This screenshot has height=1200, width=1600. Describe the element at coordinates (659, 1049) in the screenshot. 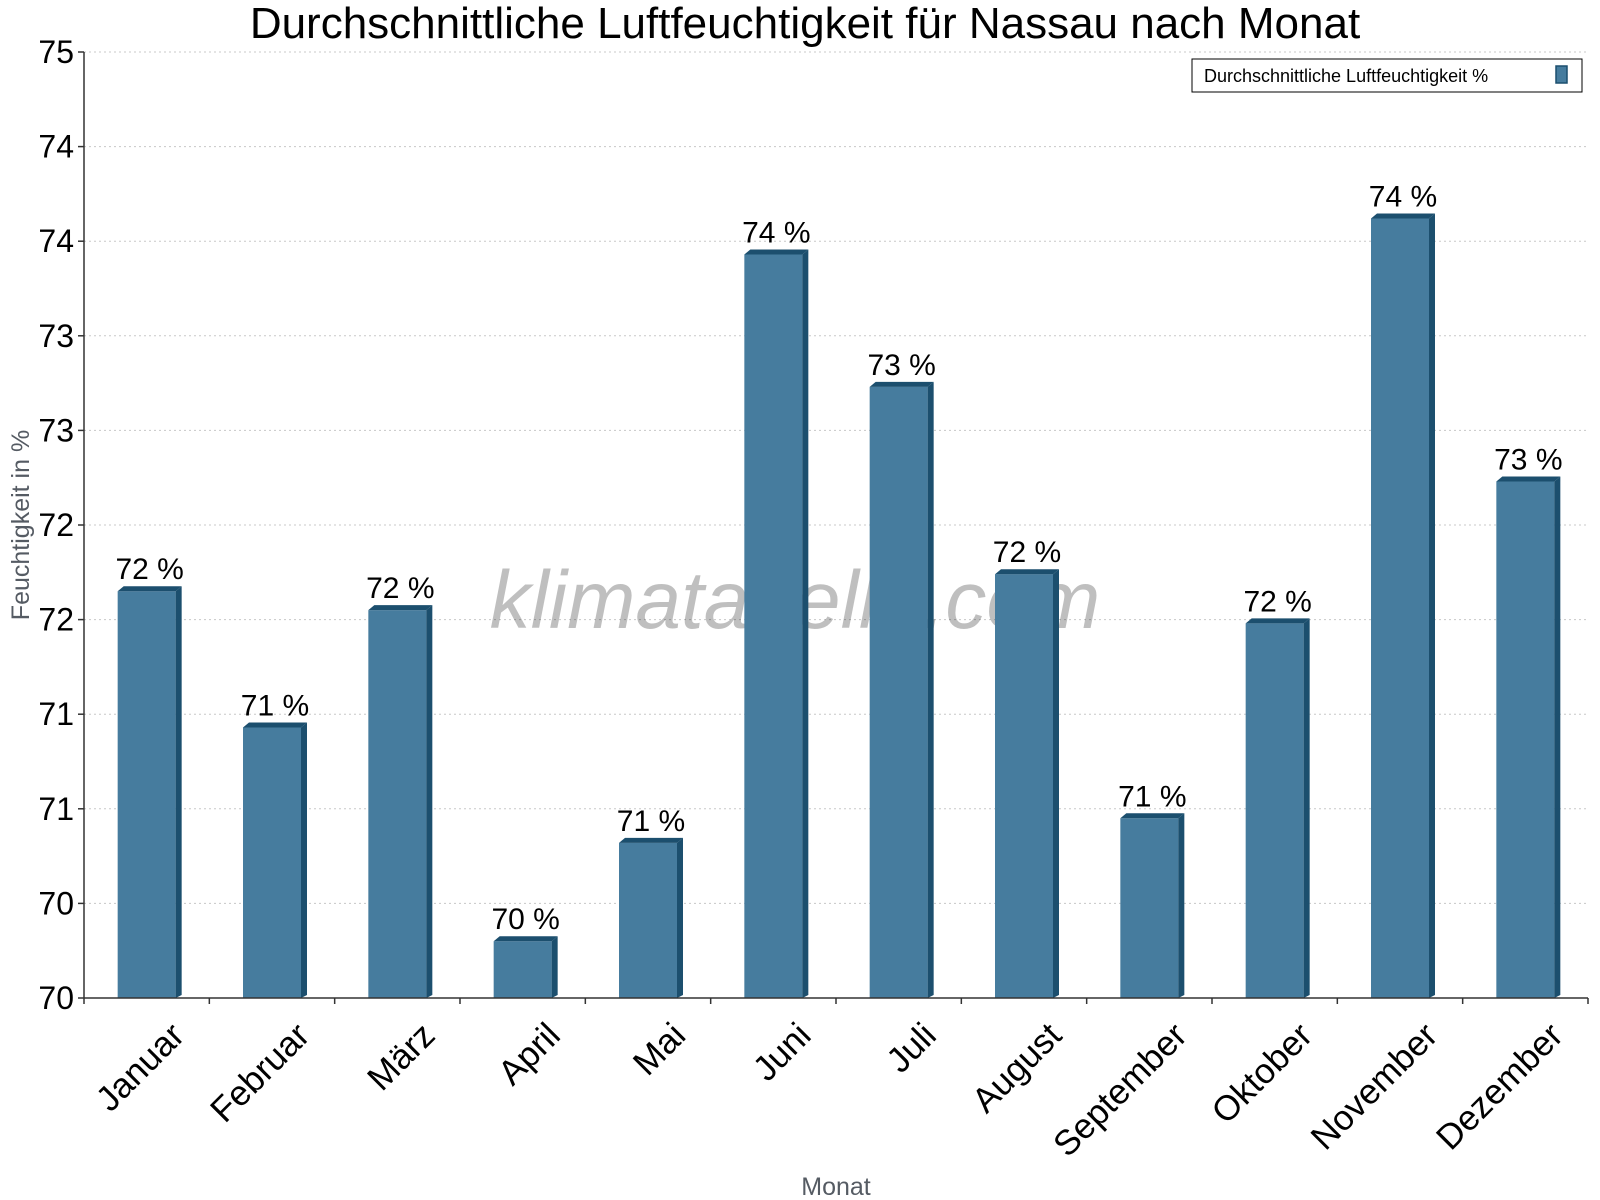

I see `x-tick-label: Mai` at that location.